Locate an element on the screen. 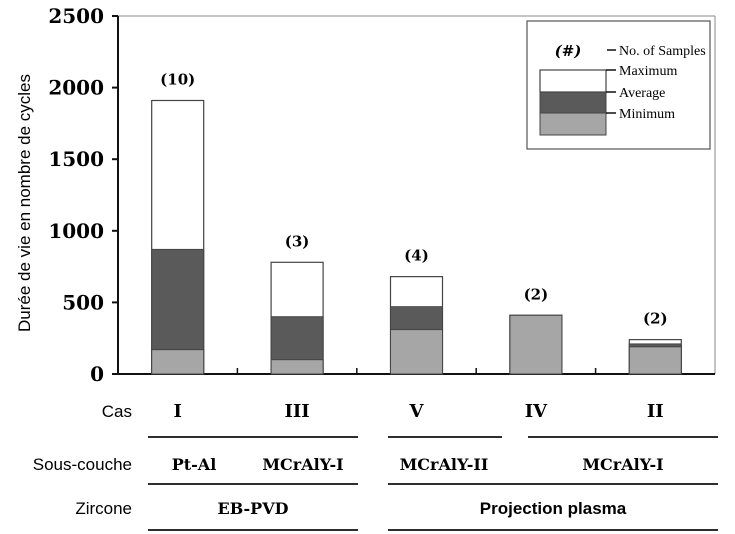 The width and height of the screenshot is (735, 534). zircone-value: EB-PVD is located at coordinates (253, 508).